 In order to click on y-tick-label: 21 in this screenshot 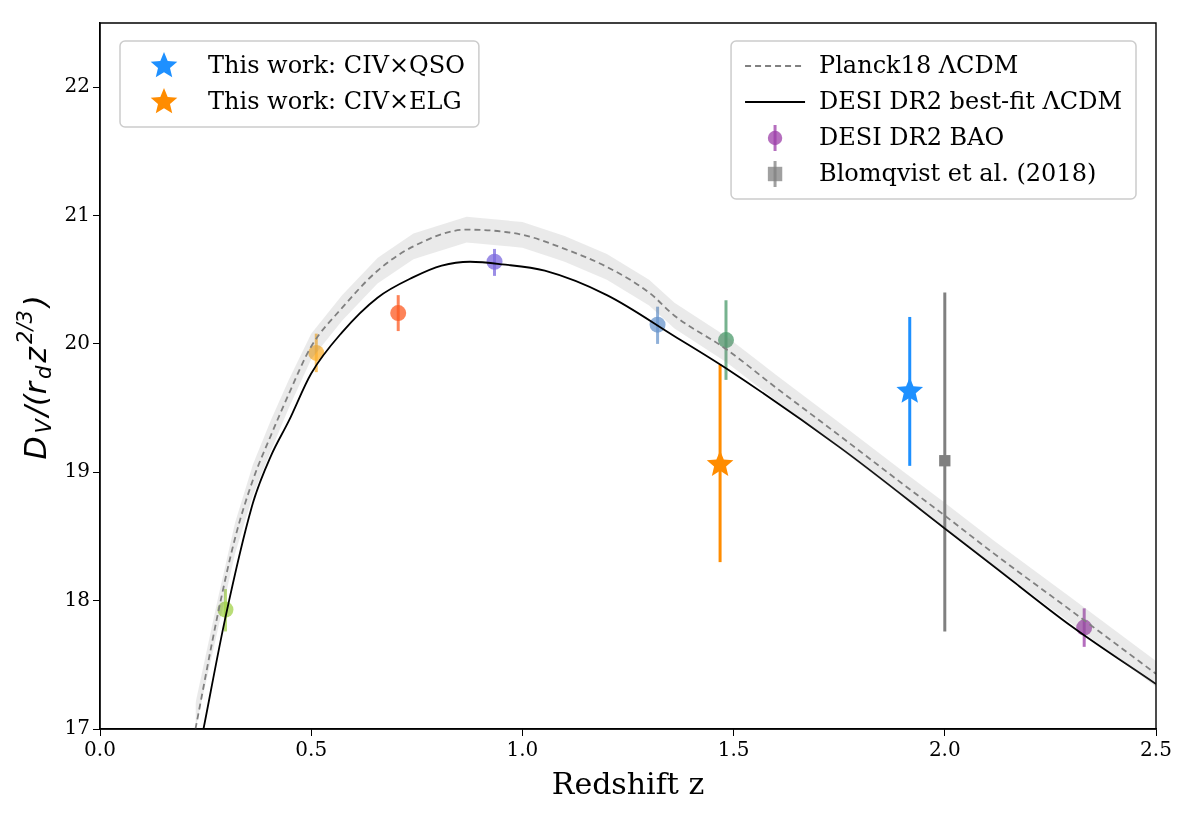, I will do `click(77, 213)`.